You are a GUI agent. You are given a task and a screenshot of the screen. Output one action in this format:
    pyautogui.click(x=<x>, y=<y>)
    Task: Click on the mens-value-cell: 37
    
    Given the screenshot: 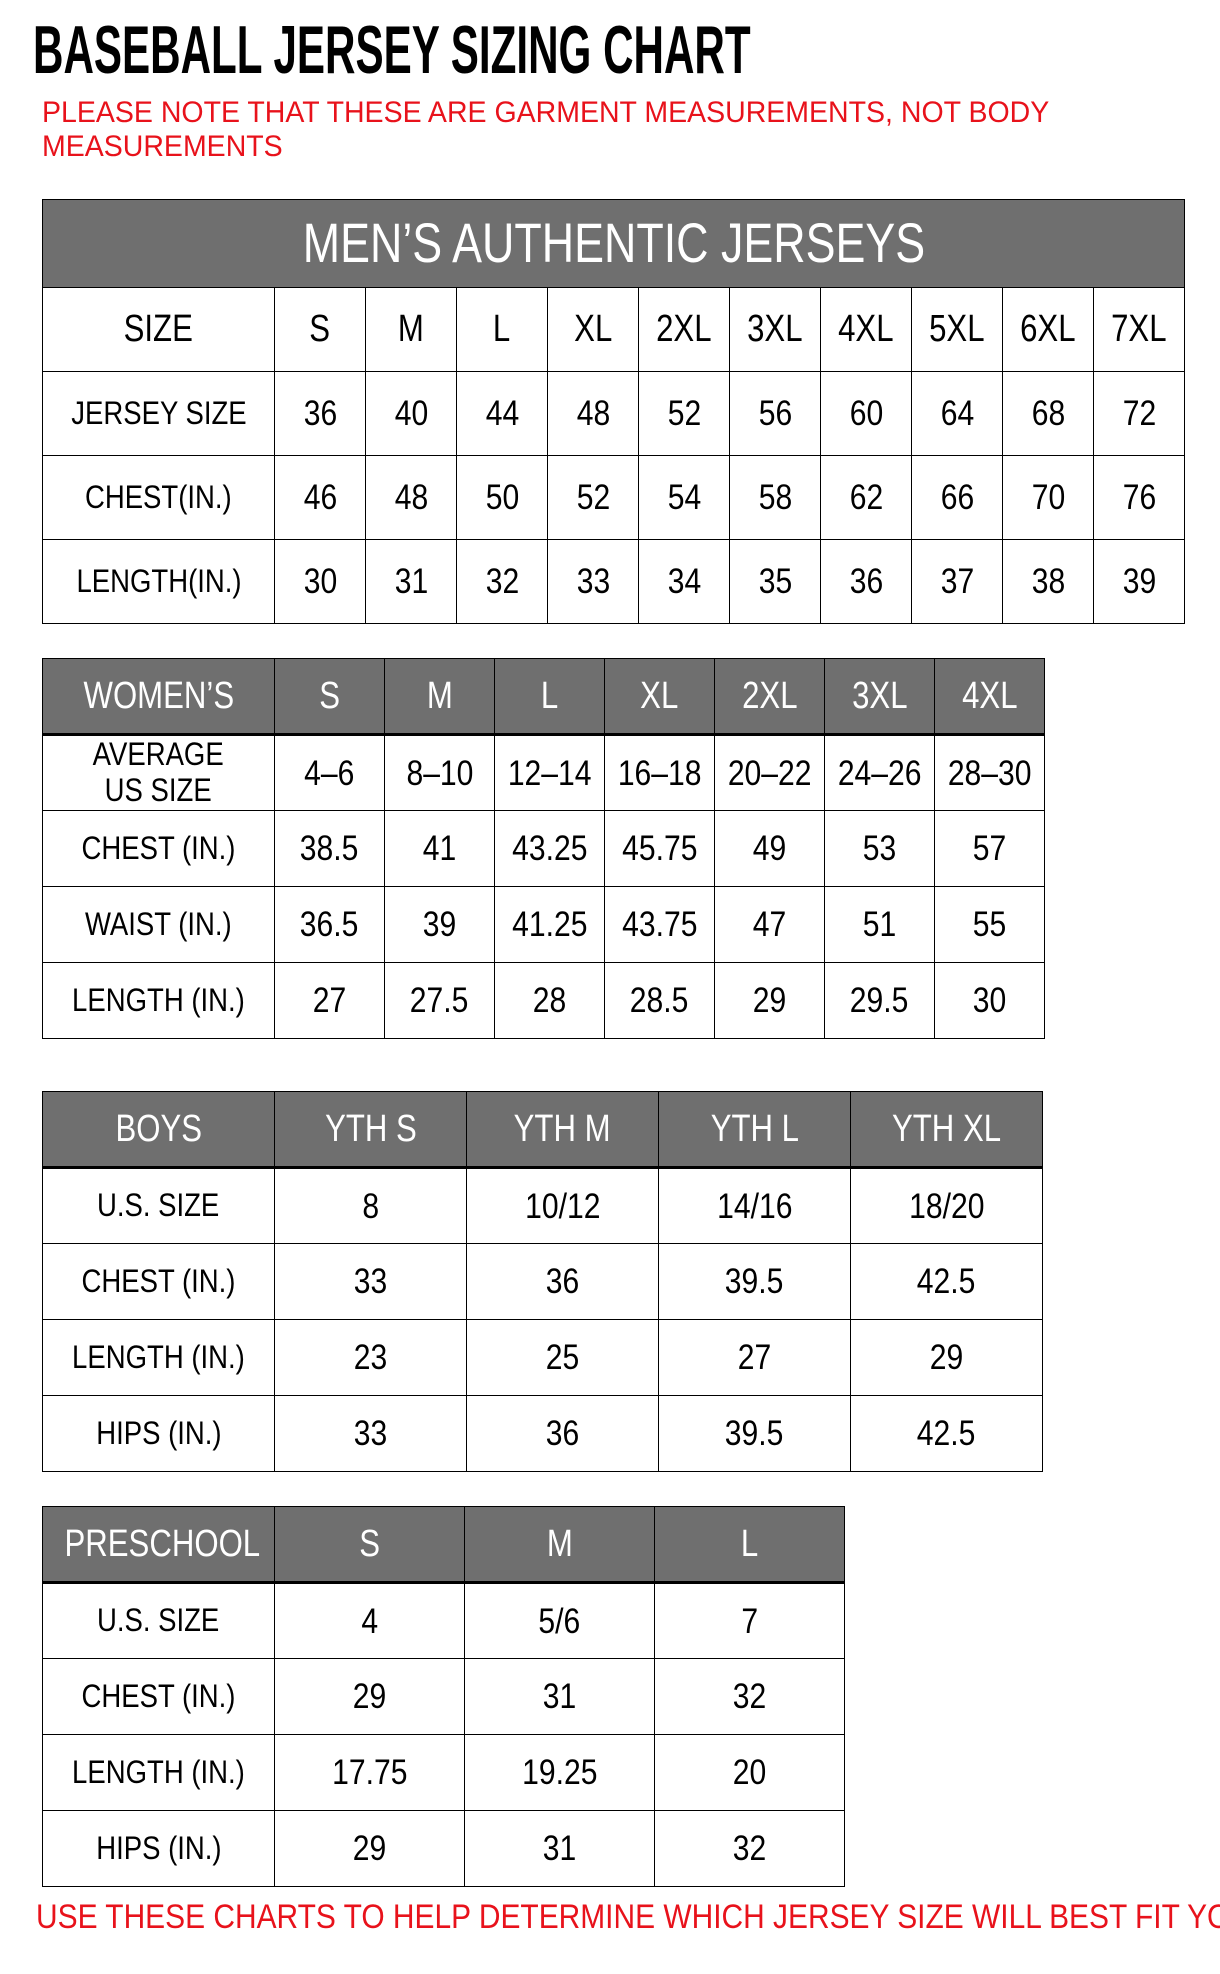 What is the action you would take?
    pyautogui.click(x=957, y=582)
    